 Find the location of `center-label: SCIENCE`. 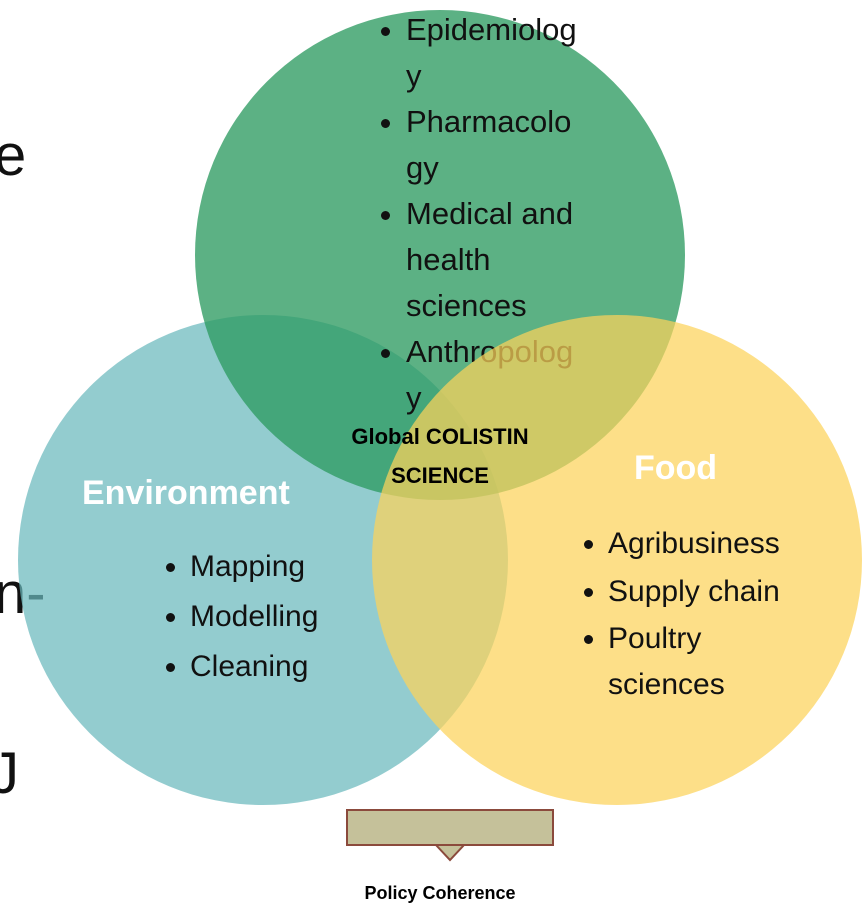

center-label: SCIENCE is located at coordinates (440, 475).